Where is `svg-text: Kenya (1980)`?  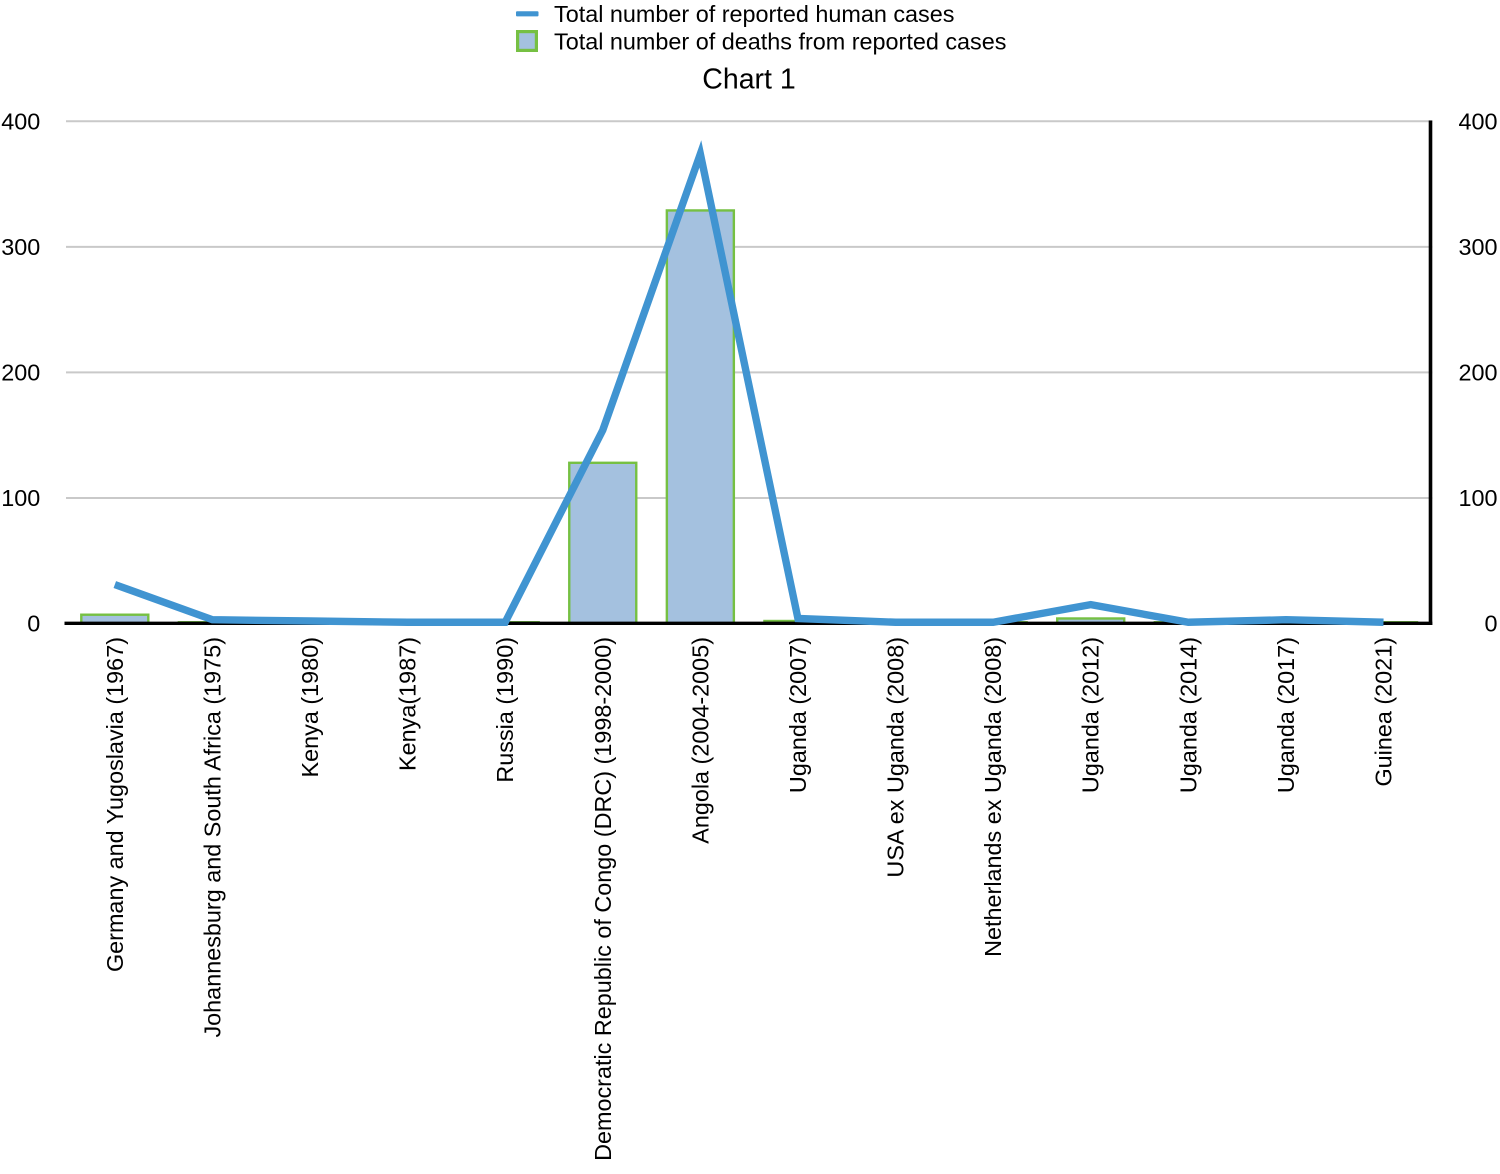 svg-text: Kenya (1980) is located at coordinates (310, 707).